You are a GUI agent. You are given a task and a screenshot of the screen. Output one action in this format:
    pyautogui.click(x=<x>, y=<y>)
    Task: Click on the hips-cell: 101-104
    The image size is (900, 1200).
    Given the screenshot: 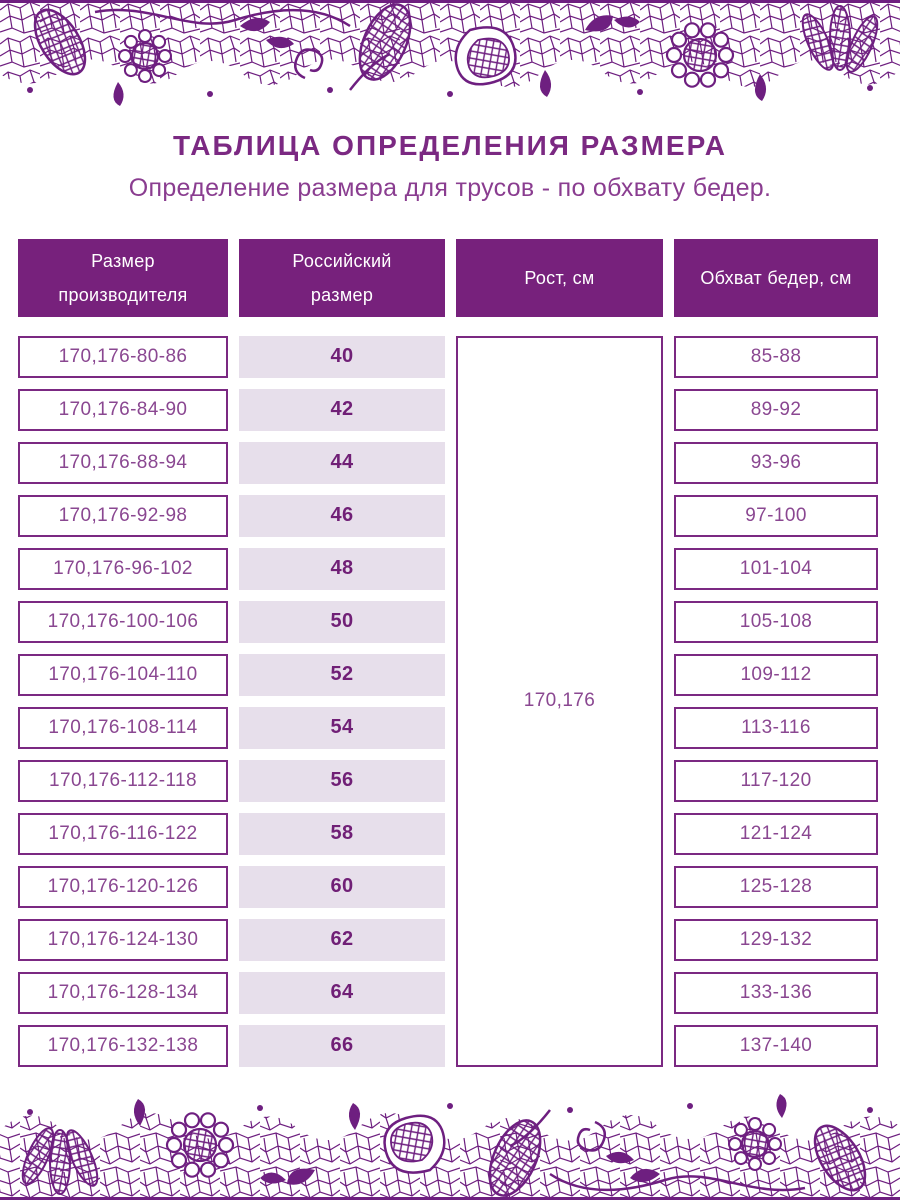 What is the action you would take?
    pyautogui.click(x=776, y=568)
    